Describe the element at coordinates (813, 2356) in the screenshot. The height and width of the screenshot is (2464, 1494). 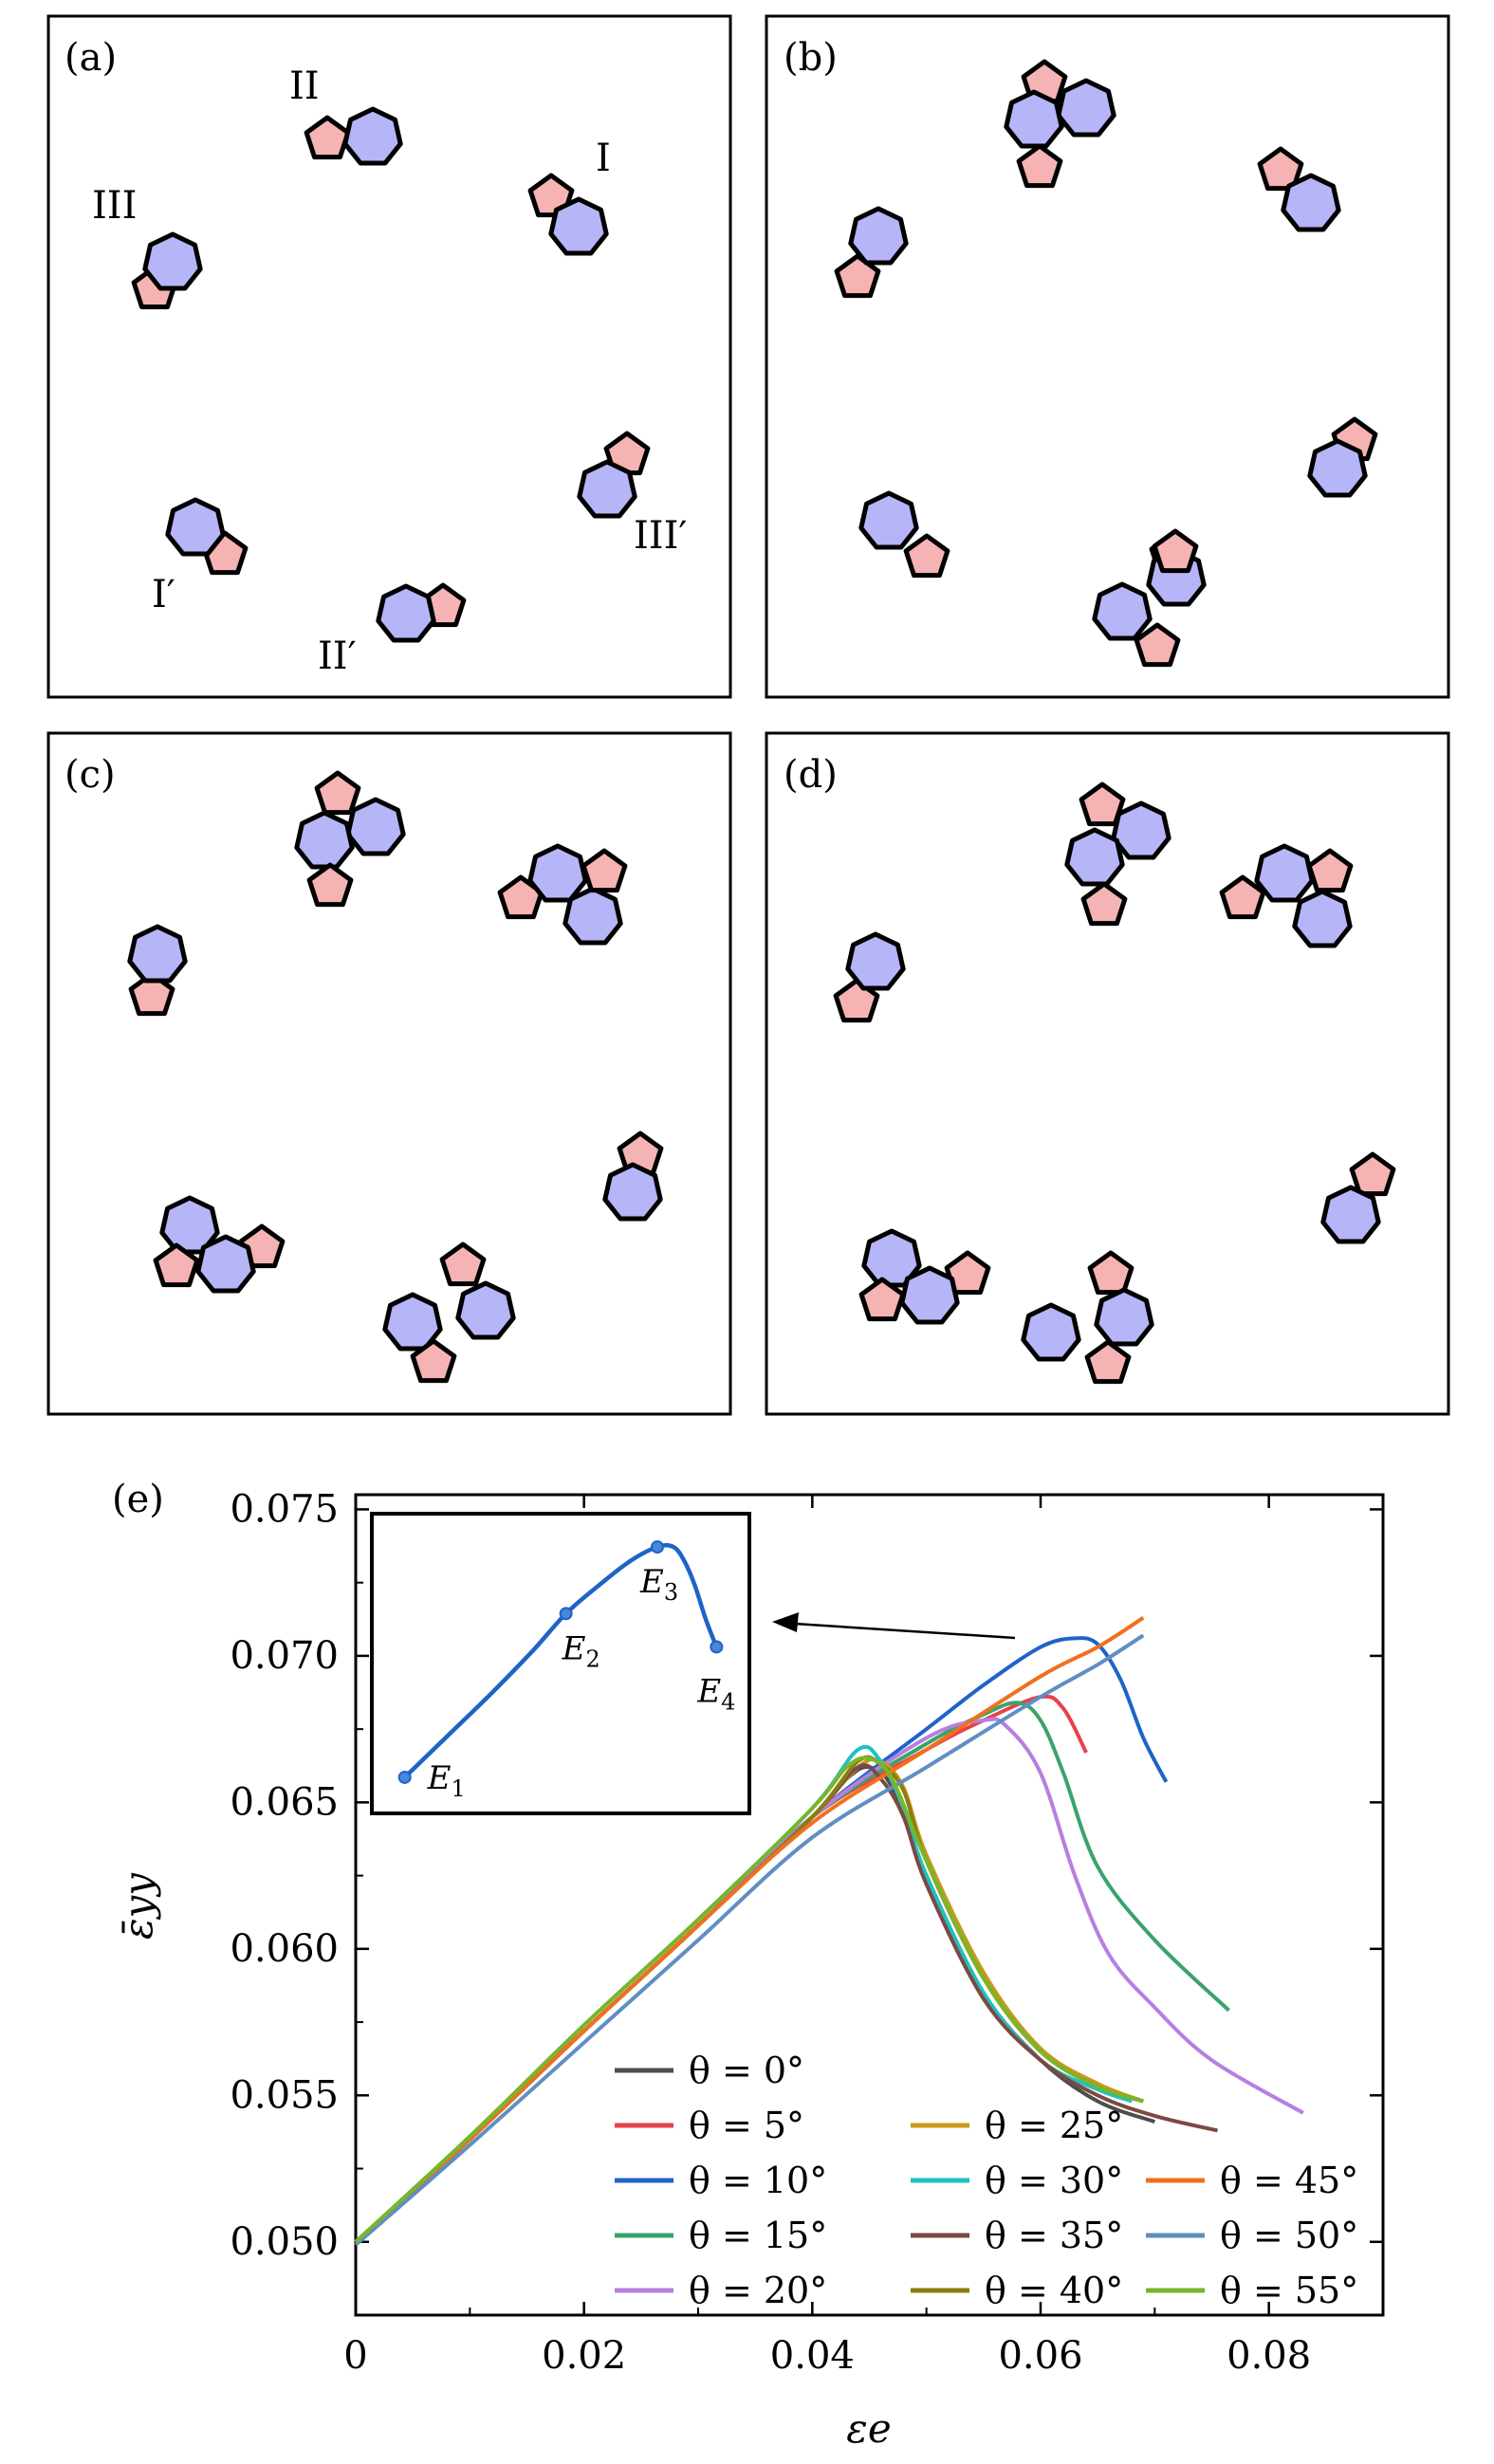
I see `x-tick-label: 0.04` at that location.